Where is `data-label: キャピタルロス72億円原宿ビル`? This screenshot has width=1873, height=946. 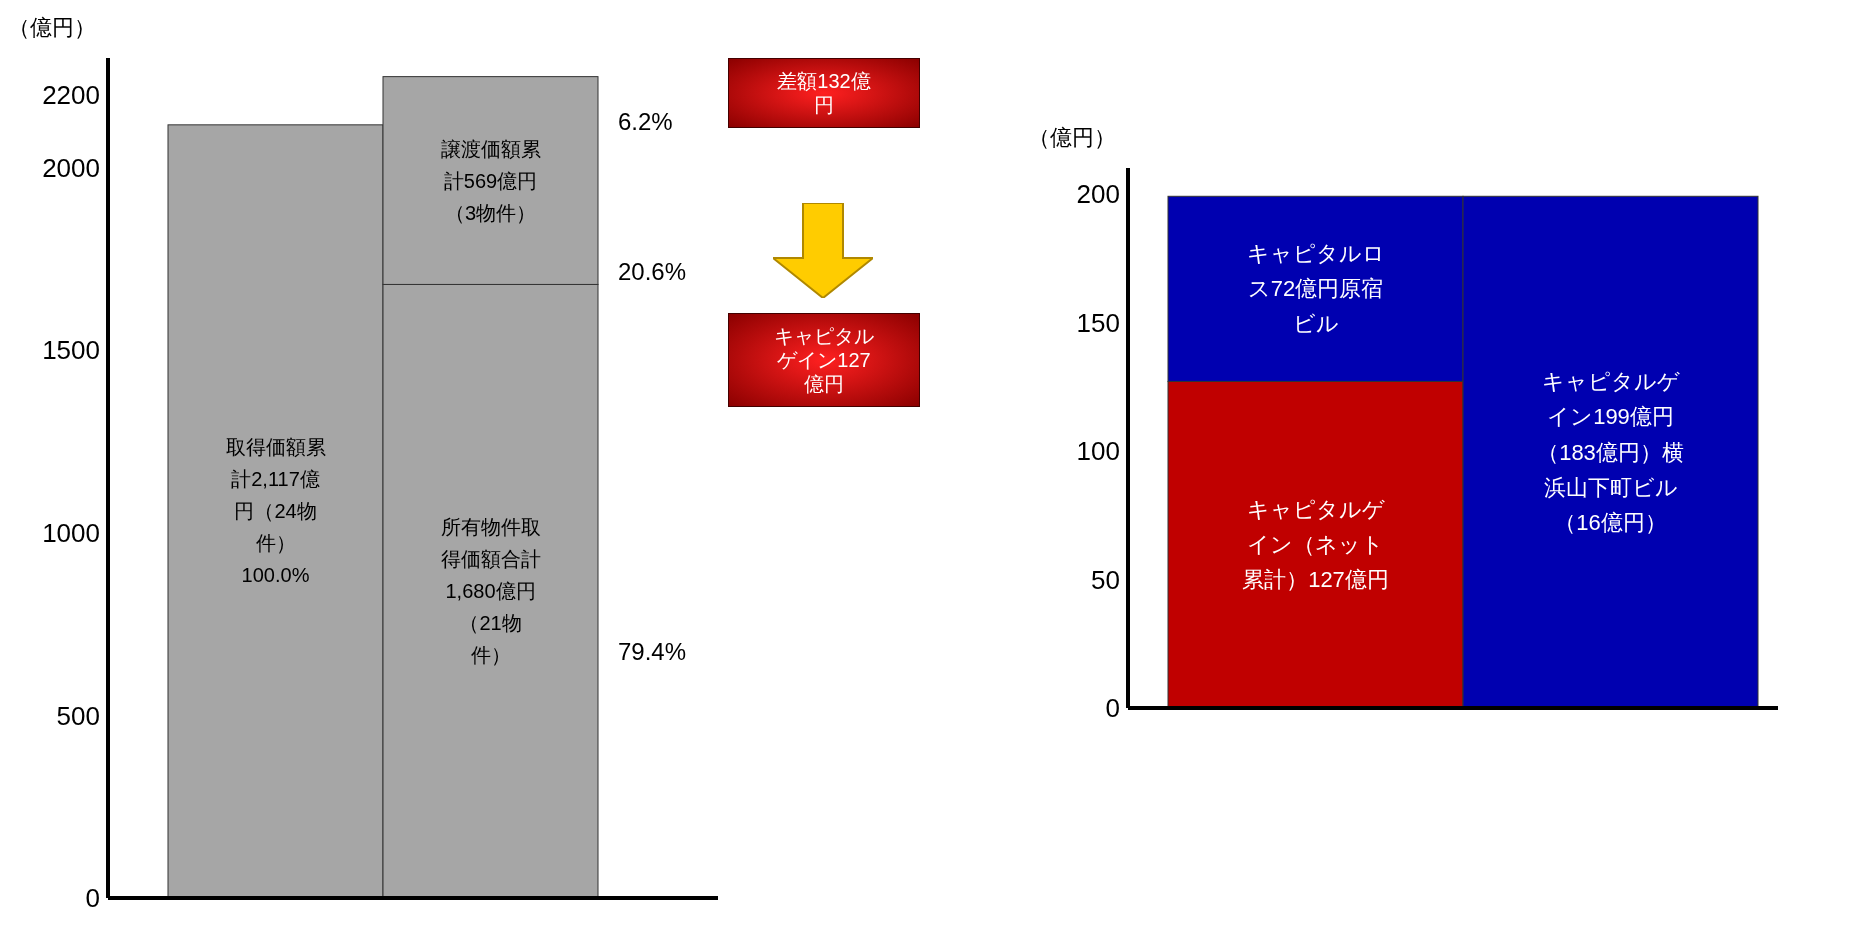 data-label: キャピタルロス72億円原宿ビル is located at coordinates (1315, 289).